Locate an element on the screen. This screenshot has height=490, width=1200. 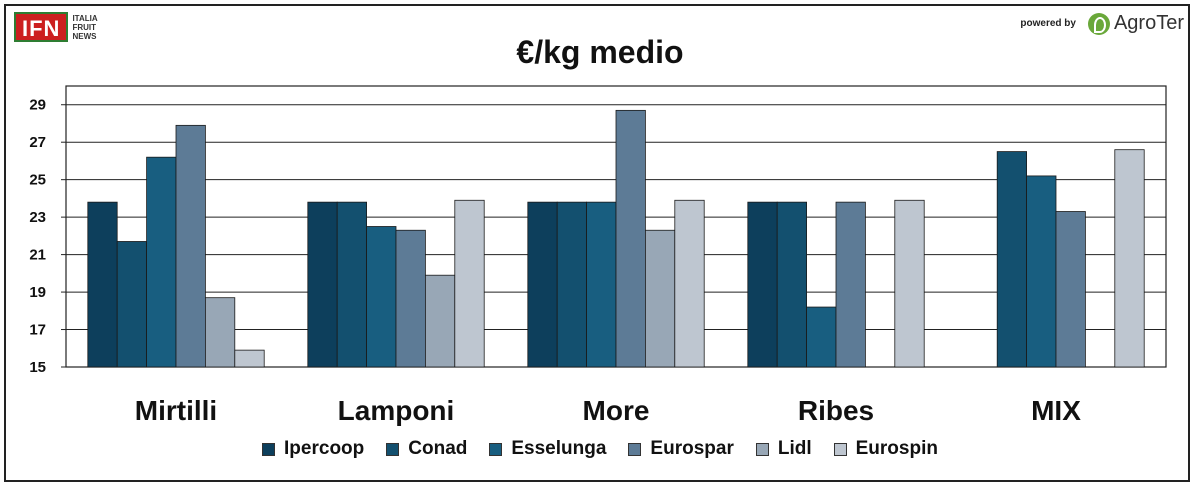
ifn-sub-line: FRUIT is located at coordinates (84, 27).